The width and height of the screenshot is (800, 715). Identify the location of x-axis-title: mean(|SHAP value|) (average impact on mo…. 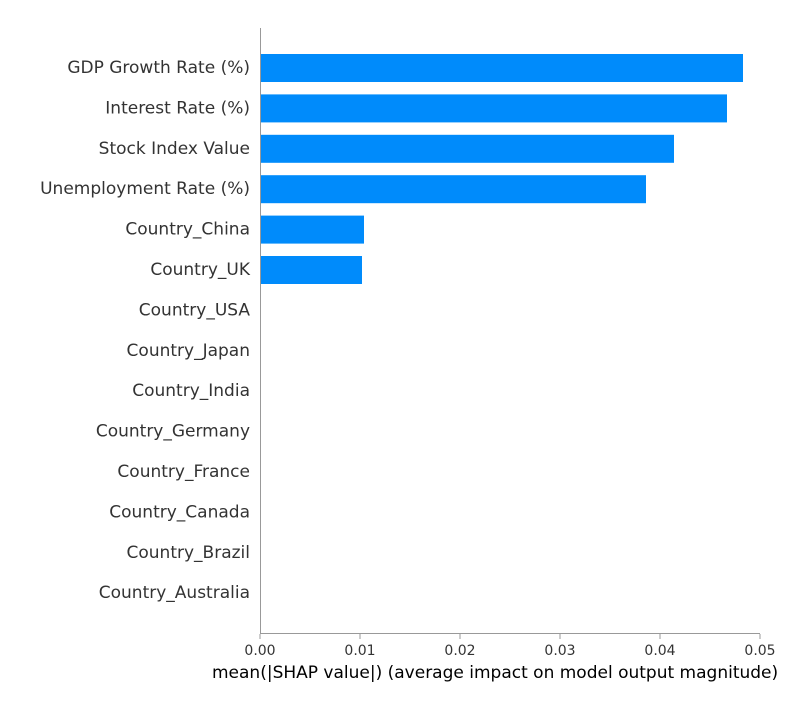
(495, 673).